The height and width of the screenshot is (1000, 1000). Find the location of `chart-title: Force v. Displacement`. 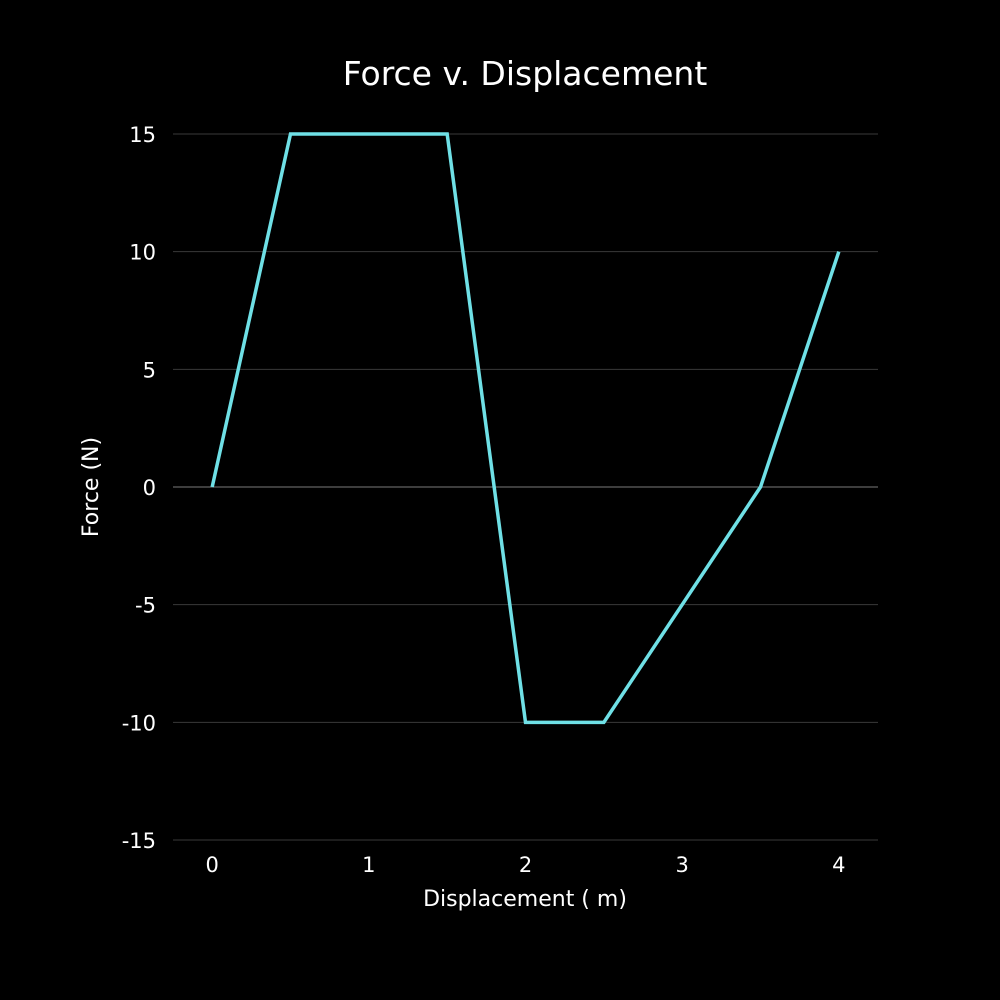

chart-title: Force v. Displacement is located at coordinates (525, 73).